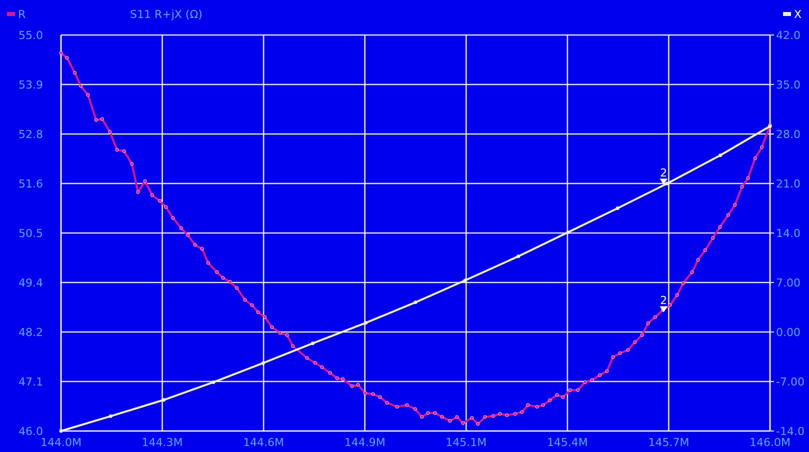 Image resolution: width=809 pixels, height=452 pixels. Describe the element at coordinates (30, 134) in the screenshot. I see `y-tick-label: 52.8` at that location.